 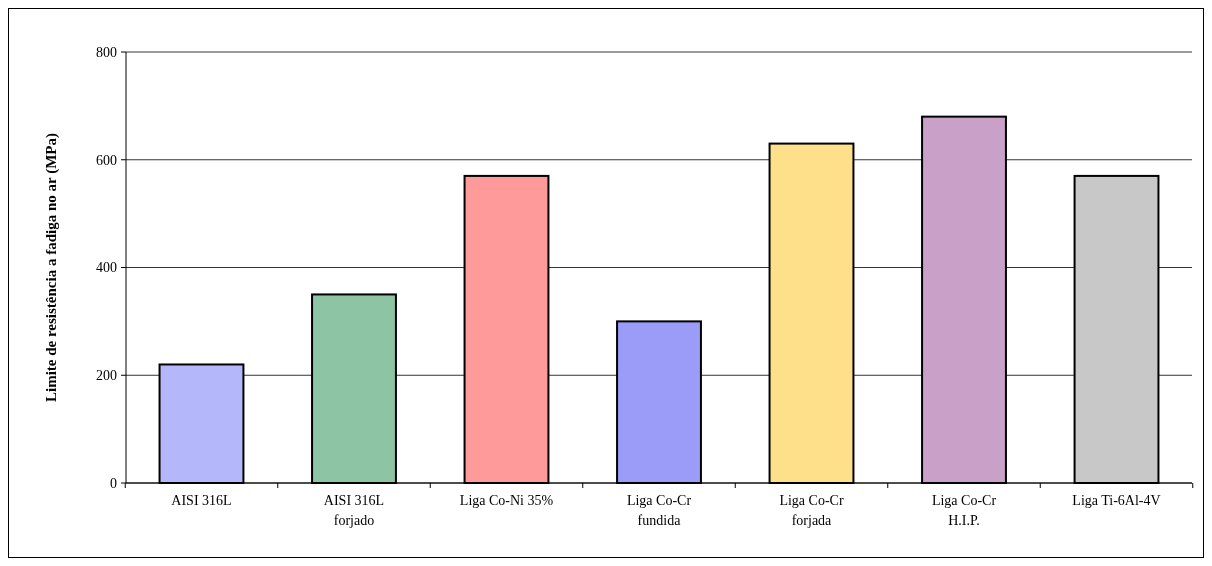 I want to click on y-tick-label: 600, so click(x=106, y=160).